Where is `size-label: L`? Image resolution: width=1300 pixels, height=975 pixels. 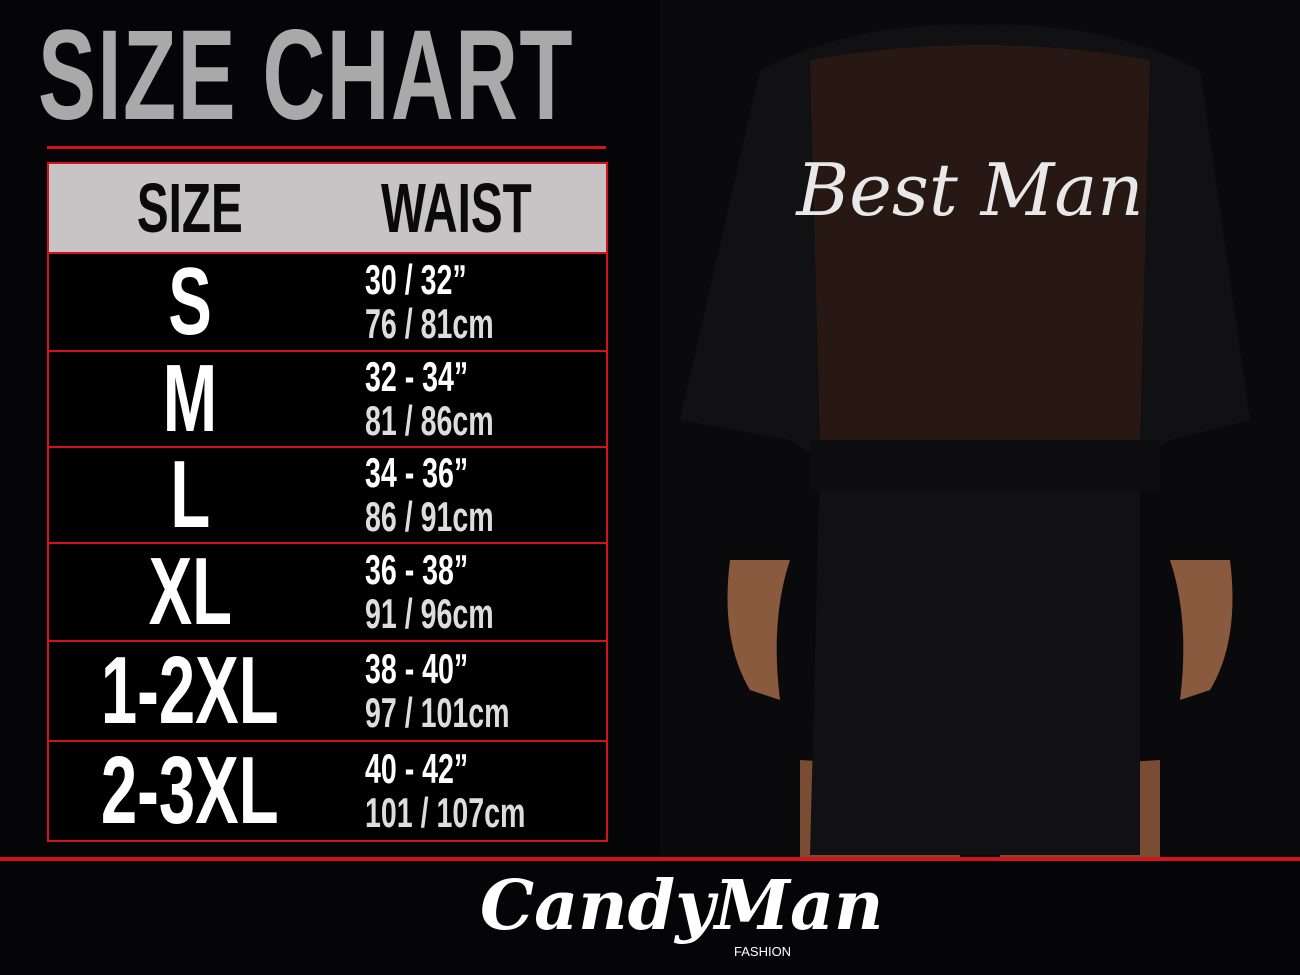
size-label: L is located at coordinates (190, 494).